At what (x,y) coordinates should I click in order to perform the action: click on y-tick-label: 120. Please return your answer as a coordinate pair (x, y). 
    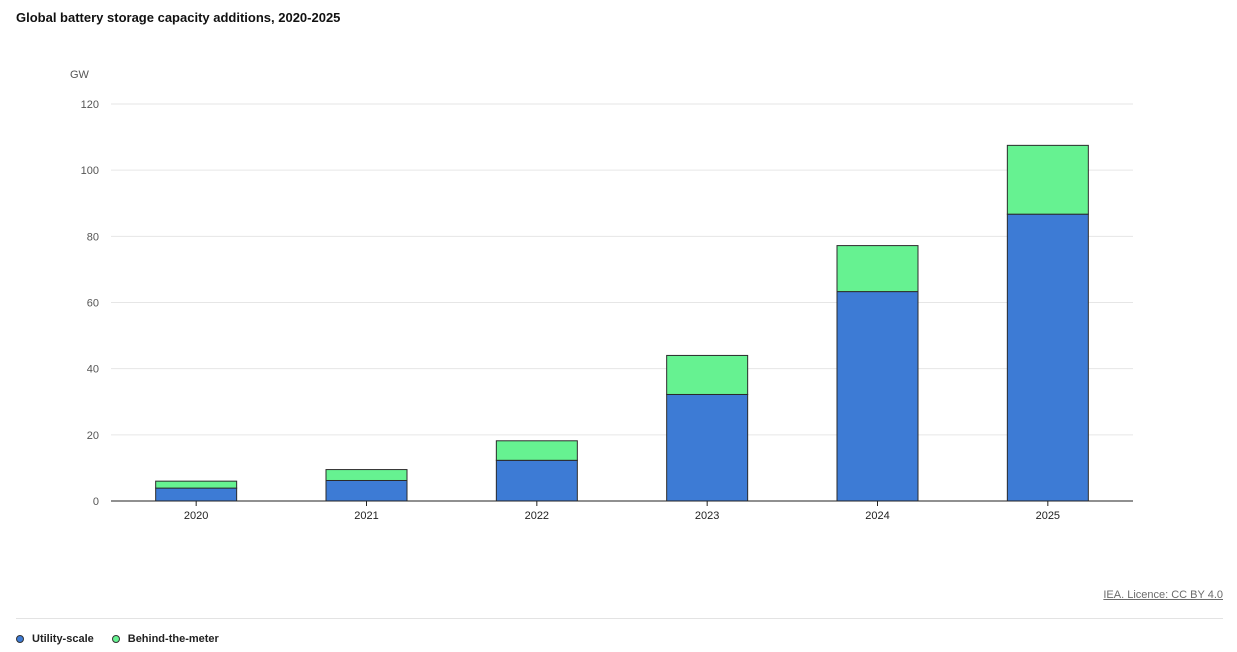
    Looking at the image, I should click on (90, 105).